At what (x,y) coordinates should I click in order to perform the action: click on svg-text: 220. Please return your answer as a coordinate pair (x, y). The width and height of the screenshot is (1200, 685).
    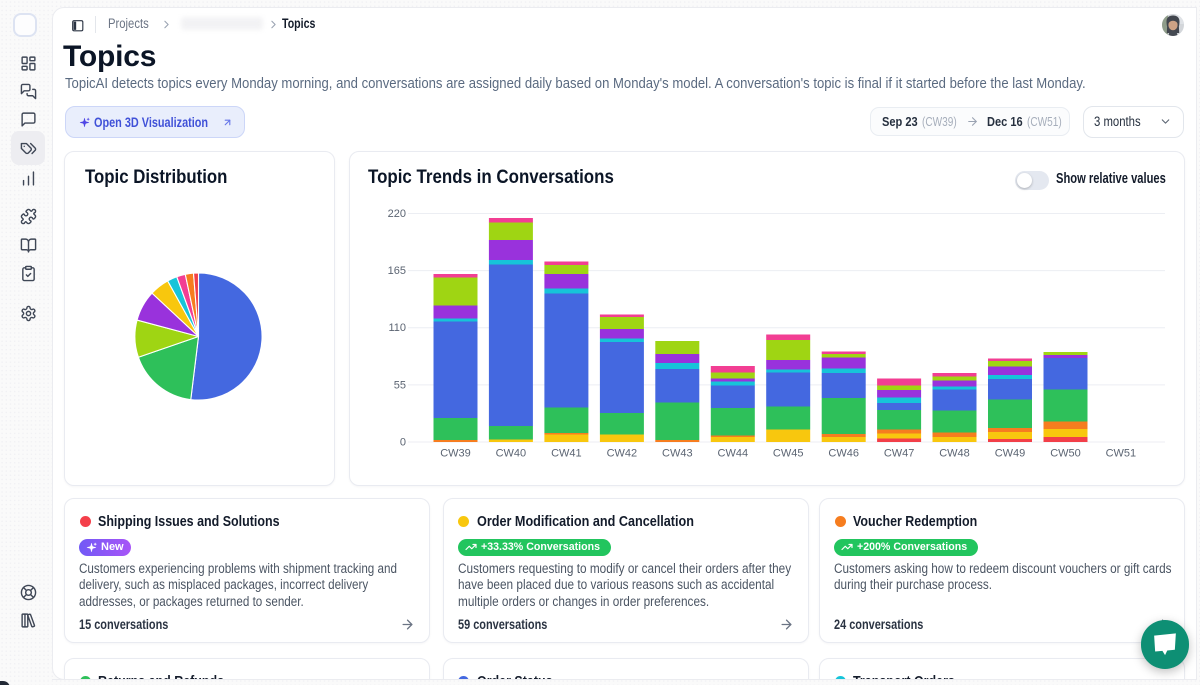
    Looking at the image, I should click on (397, 214).